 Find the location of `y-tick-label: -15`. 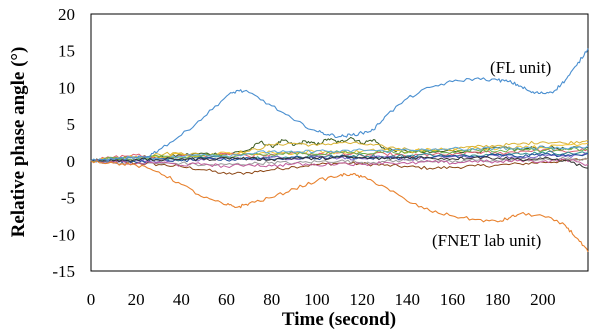

y-tick-label: -15 is located at coordinates (63, 271).